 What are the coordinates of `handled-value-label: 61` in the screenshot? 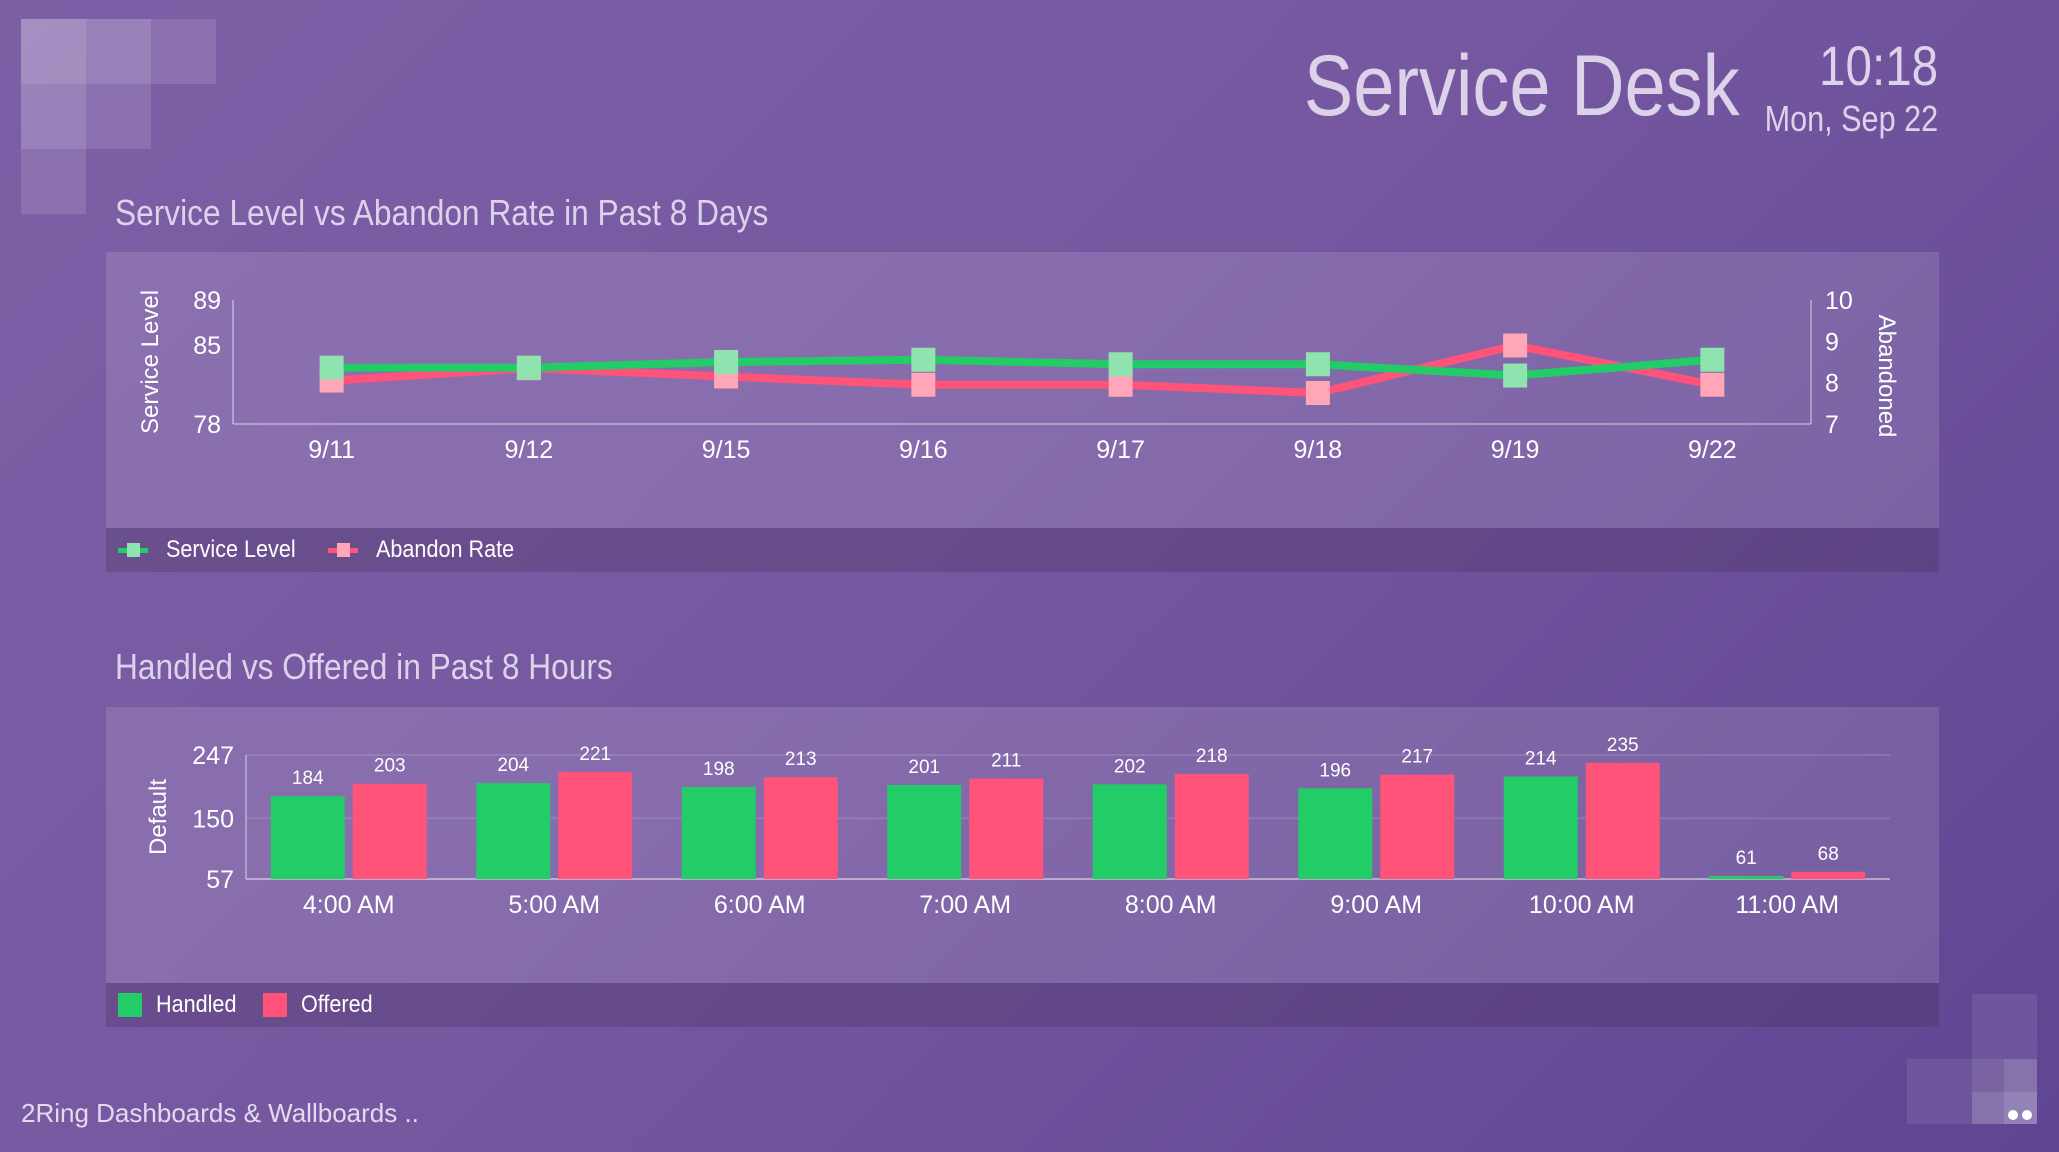 It's located at (1746, 858).